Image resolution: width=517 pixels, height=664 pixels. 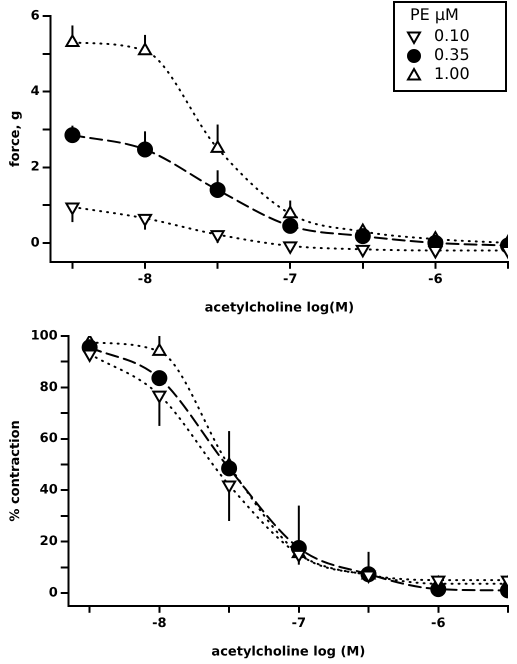 I want to click on y-axis-title: % contraction, so click(x=16, y=471).